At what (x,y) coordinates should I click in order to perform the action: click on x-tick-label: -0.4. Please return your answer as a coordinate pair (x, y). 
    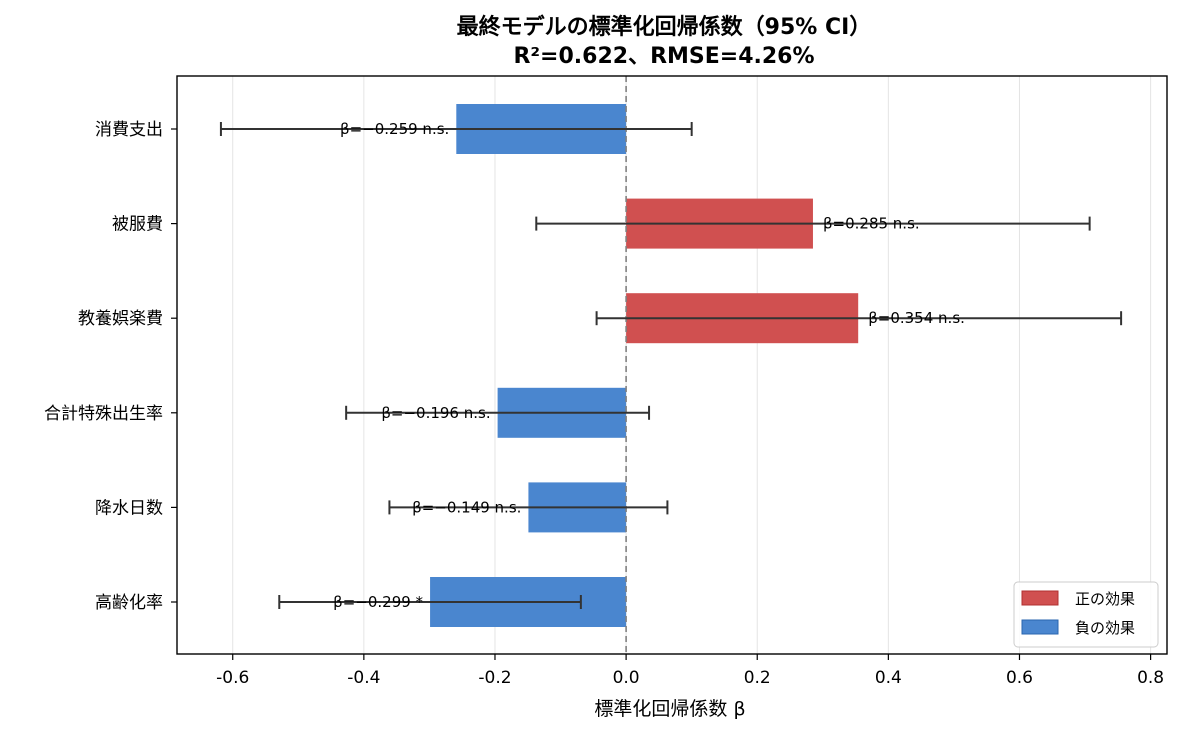
    Looking at the image, I should click on (363, 678).